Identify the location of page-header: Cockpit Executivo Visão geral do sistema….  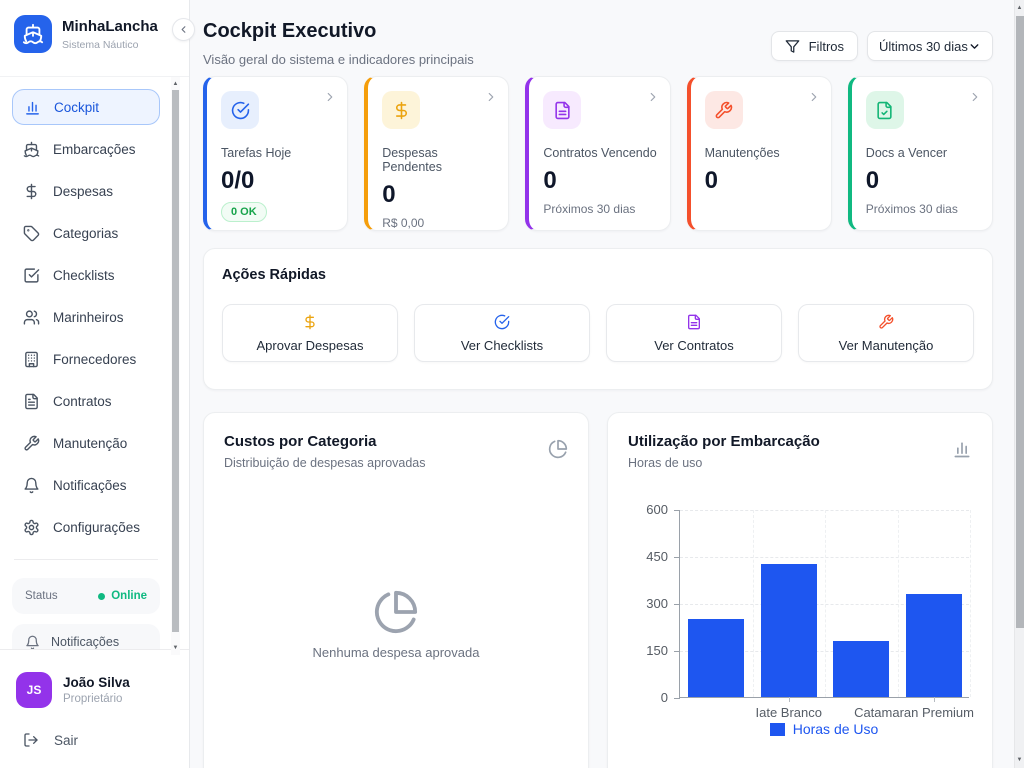
(598, 33).